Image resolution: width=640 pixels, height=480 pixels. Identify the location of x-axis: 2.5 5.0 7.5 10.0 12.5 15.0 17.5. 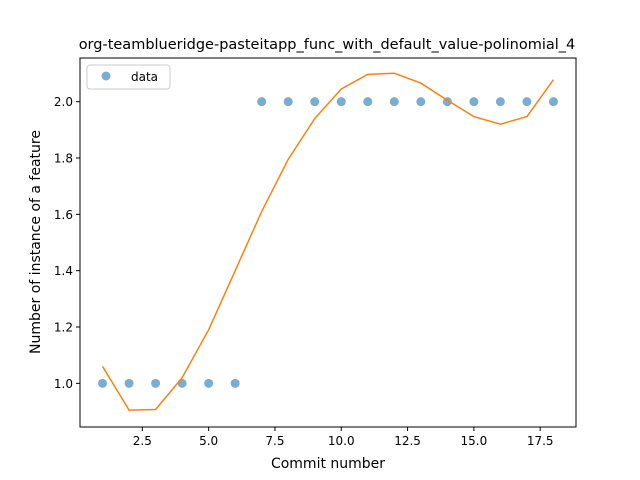
(343, 437).